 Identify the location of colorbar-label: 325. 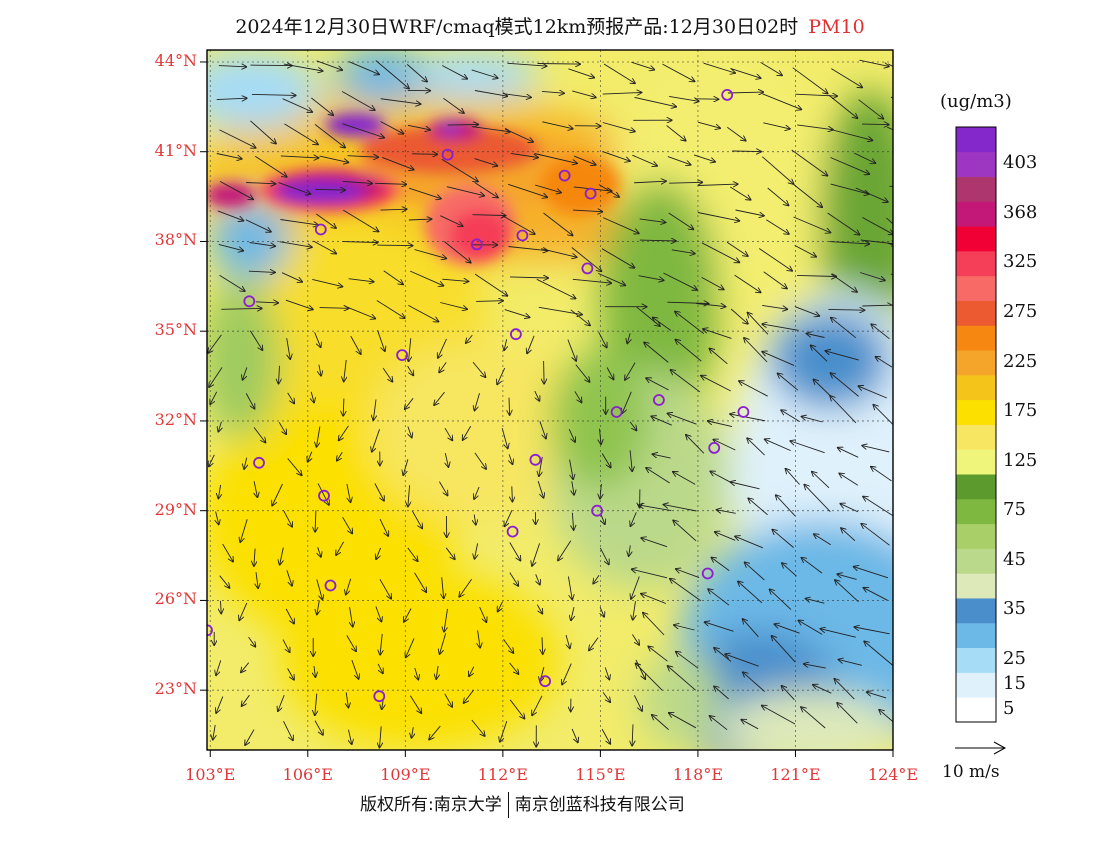
(1020, 262).